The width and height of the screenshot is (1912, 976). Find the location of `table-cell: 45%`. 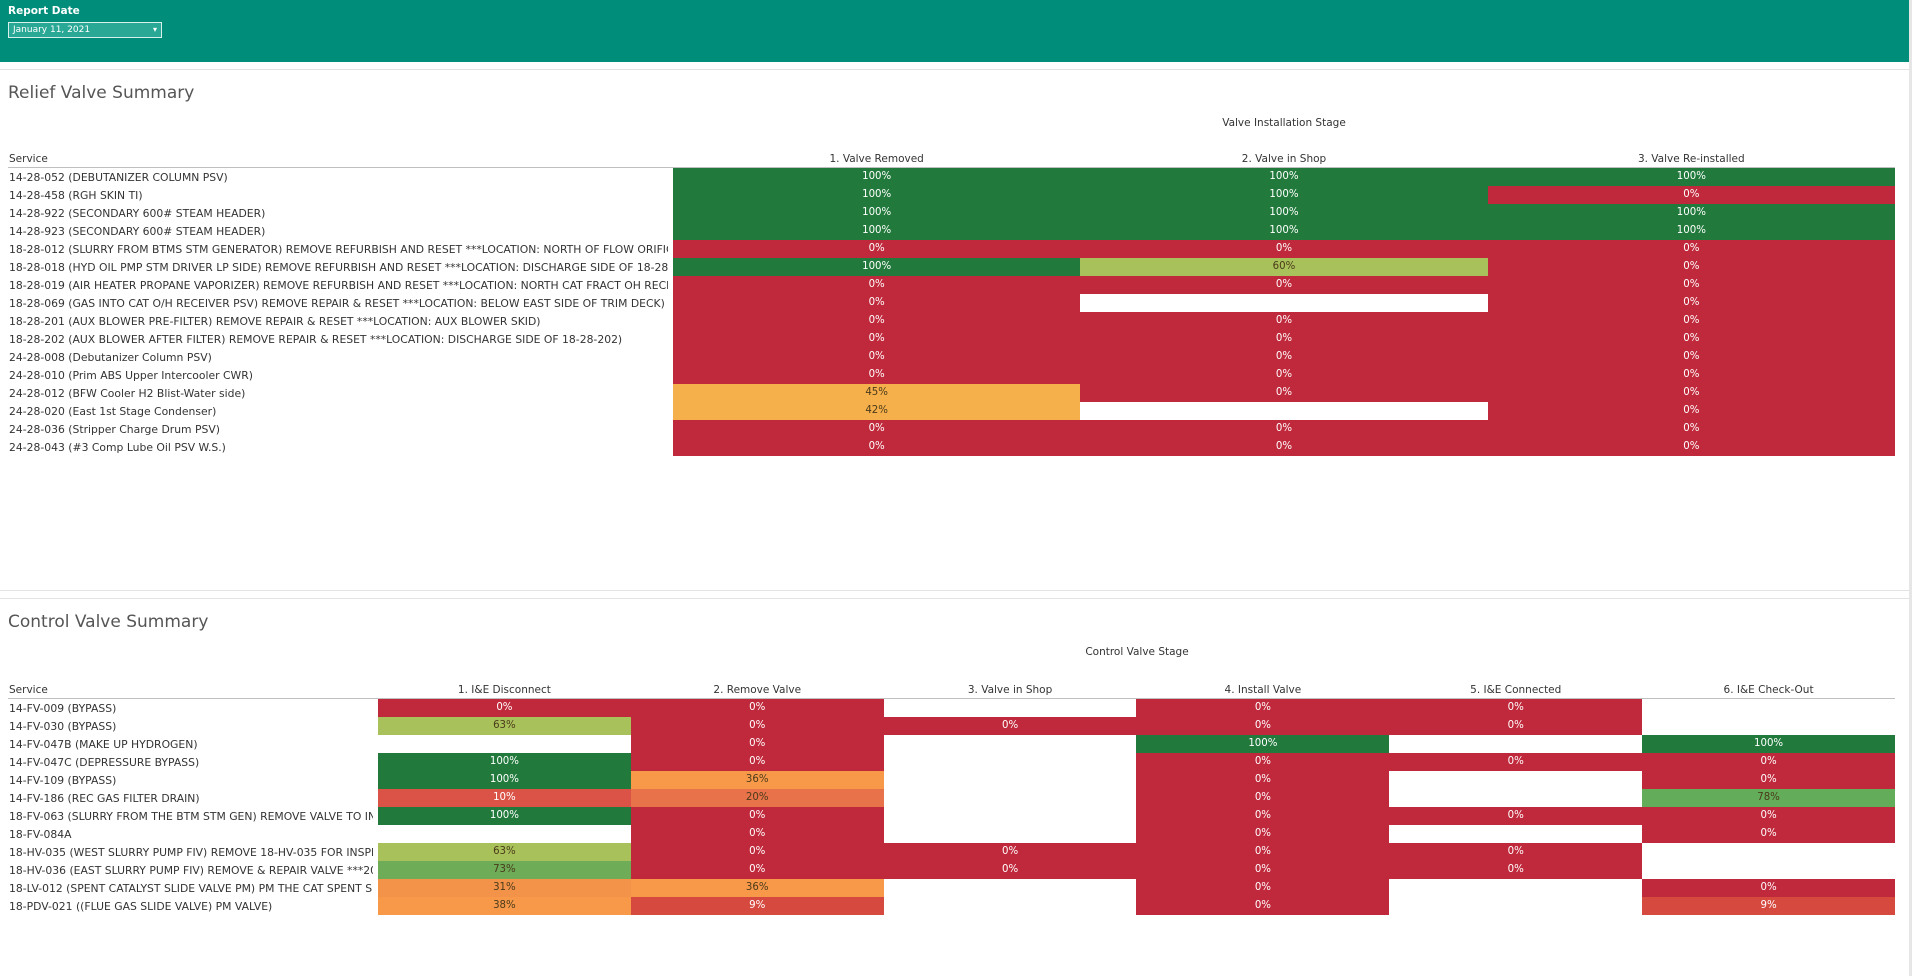

table-cell: 45% is located at coordinates (877, 393).